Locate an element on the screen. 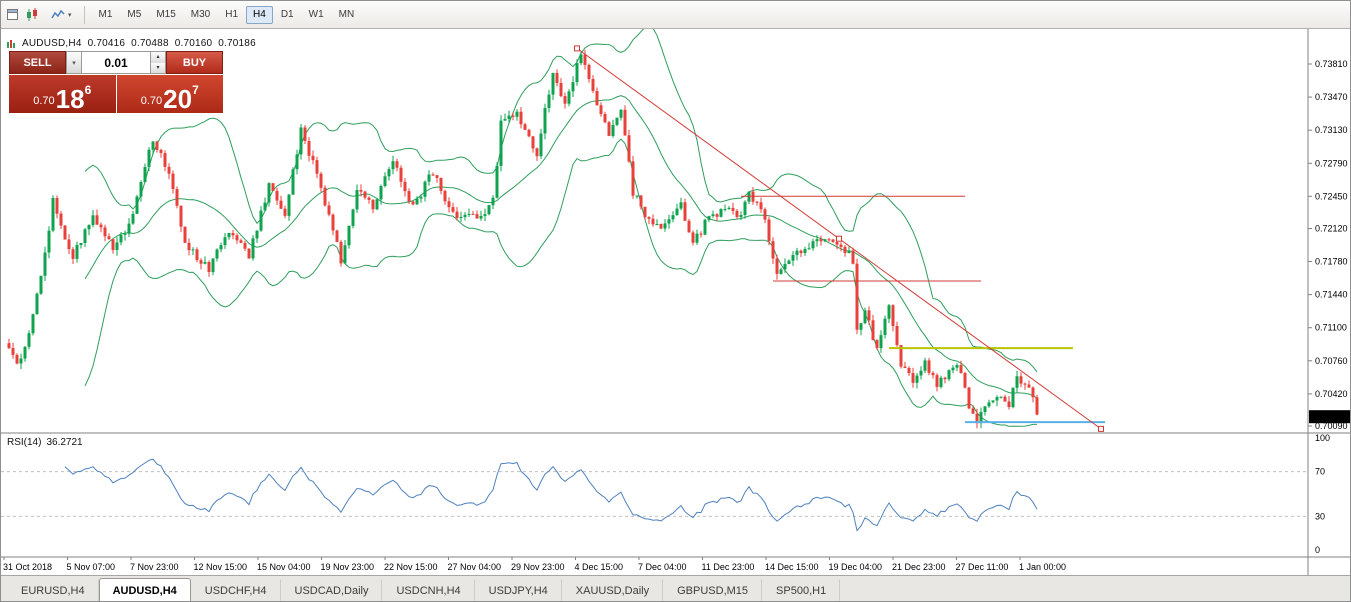 The width and height of the screenshot is (1351, 602). sell-price-pipette: 6 is located at coordinates (88, 90).